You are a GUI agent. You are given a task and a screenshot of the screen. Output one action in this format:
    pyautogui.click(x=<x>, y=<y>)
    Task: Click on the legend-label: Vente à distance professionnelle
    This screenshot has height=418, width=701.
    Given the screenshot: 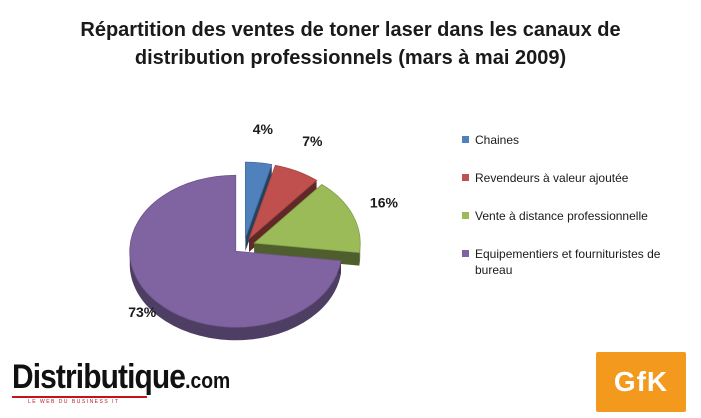 What is the action you would take?
    pyautogui.click(x=561, y=216)
    